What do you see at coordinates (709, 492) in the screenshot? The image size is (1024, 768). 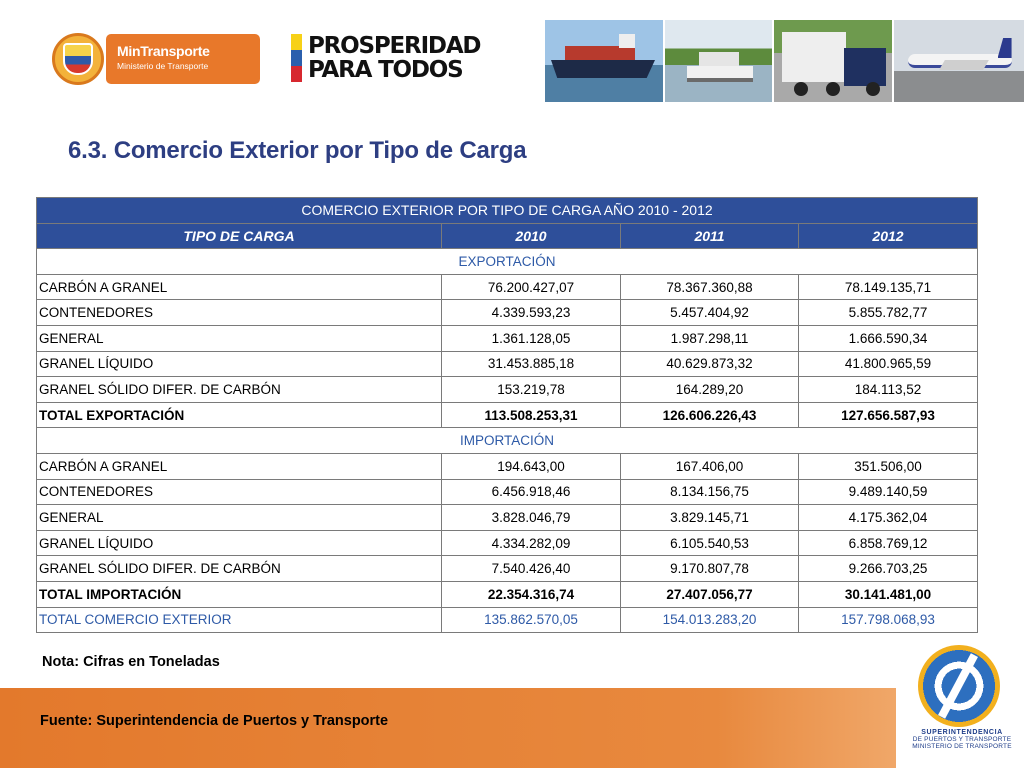 I see `value-cell-2011: 8.134.156,75` at bounding box center [709, 492].